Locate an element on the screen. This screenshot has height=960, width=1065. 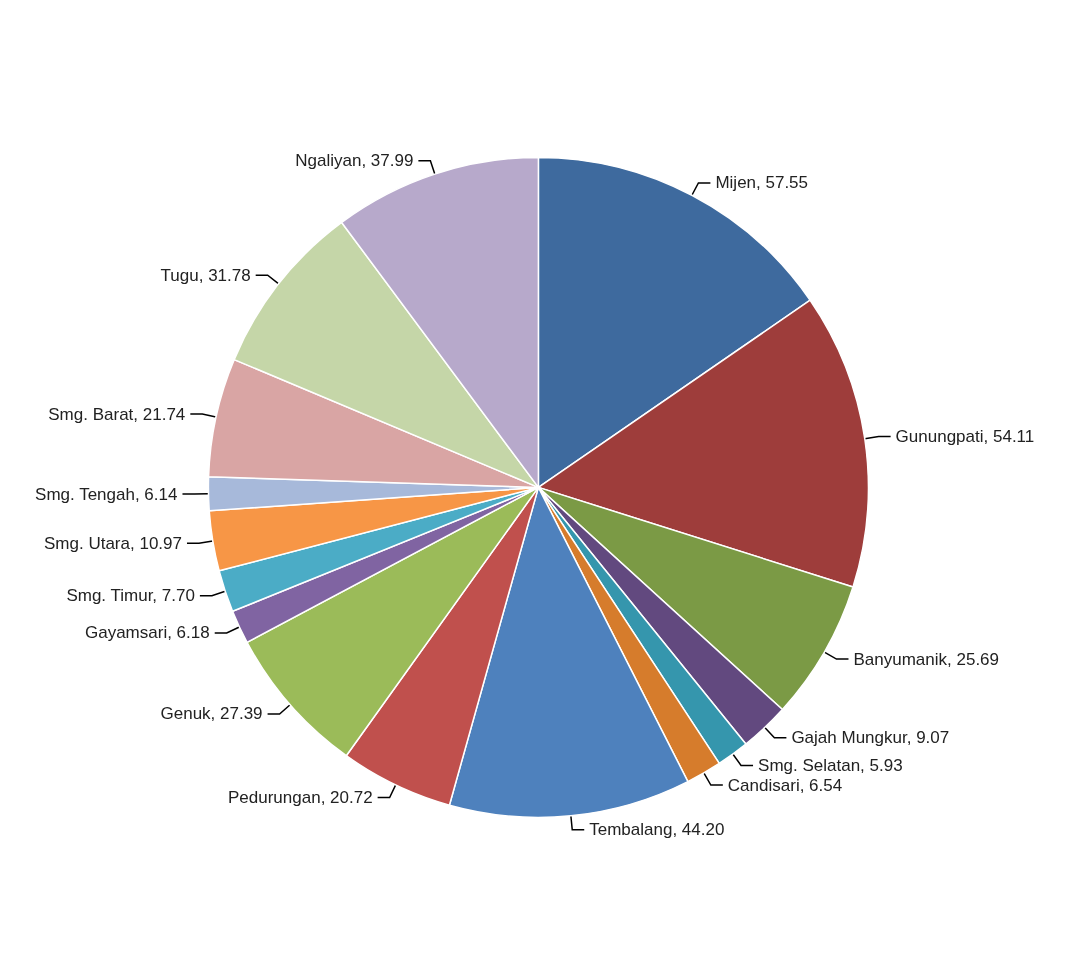
slice-label: Banyumanik, 25.69 is located at coordinates (926, 659).